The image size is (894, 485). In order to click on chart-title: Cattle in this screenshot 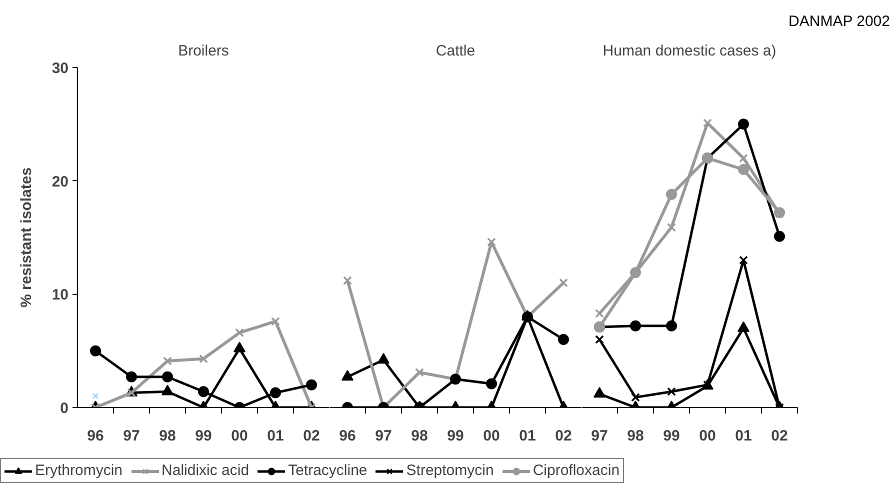, I will do `click(456, 51)`.